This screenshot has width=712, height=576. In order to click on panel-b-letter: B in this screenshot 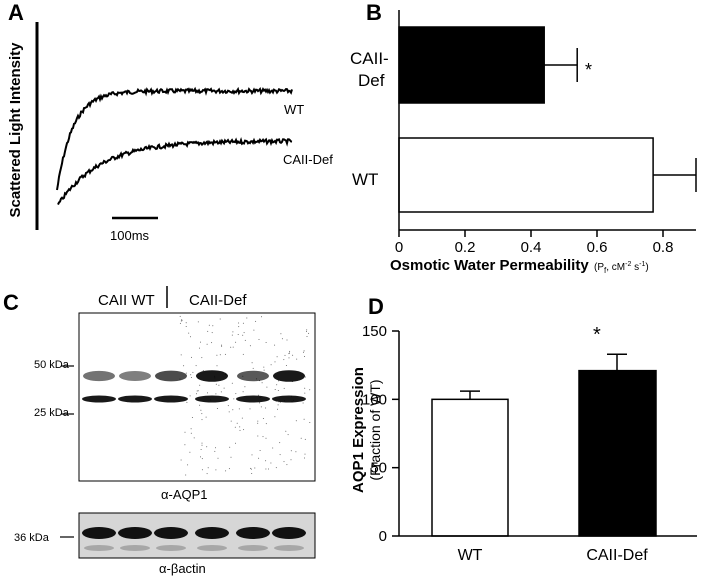, I will do `click(374, 12)`.